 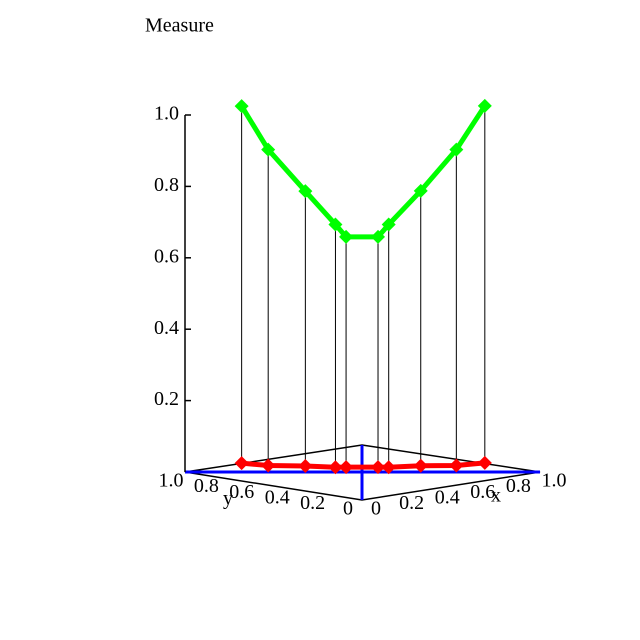 I want to click on z-tick-label: 0.4, so click(x=166, y=328).